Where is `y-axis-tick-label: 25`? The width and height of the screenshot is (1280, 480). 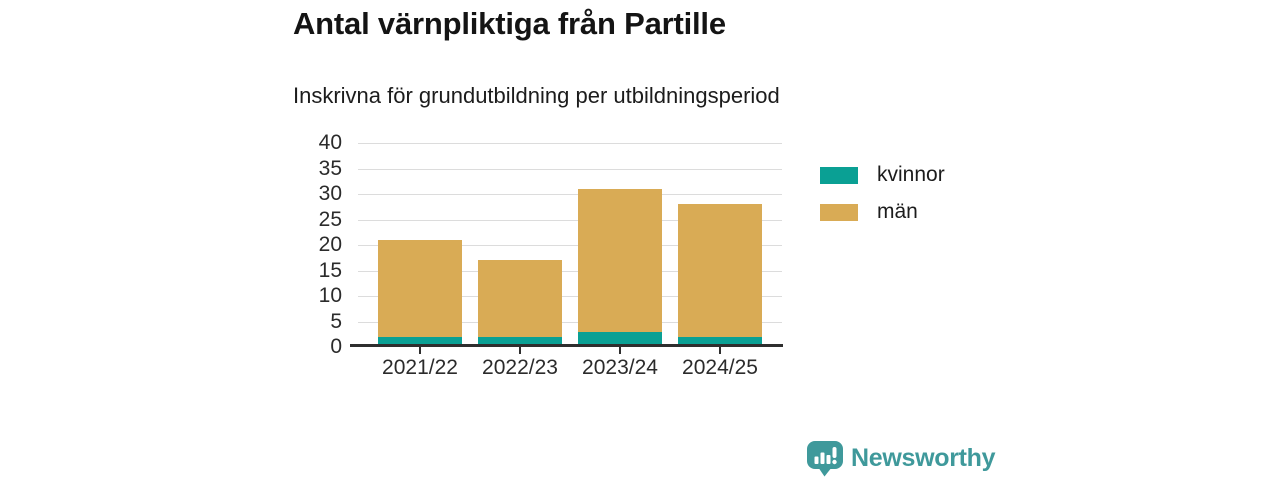
y-axis-tick-label: 25 is located at coordinates (330, 219).